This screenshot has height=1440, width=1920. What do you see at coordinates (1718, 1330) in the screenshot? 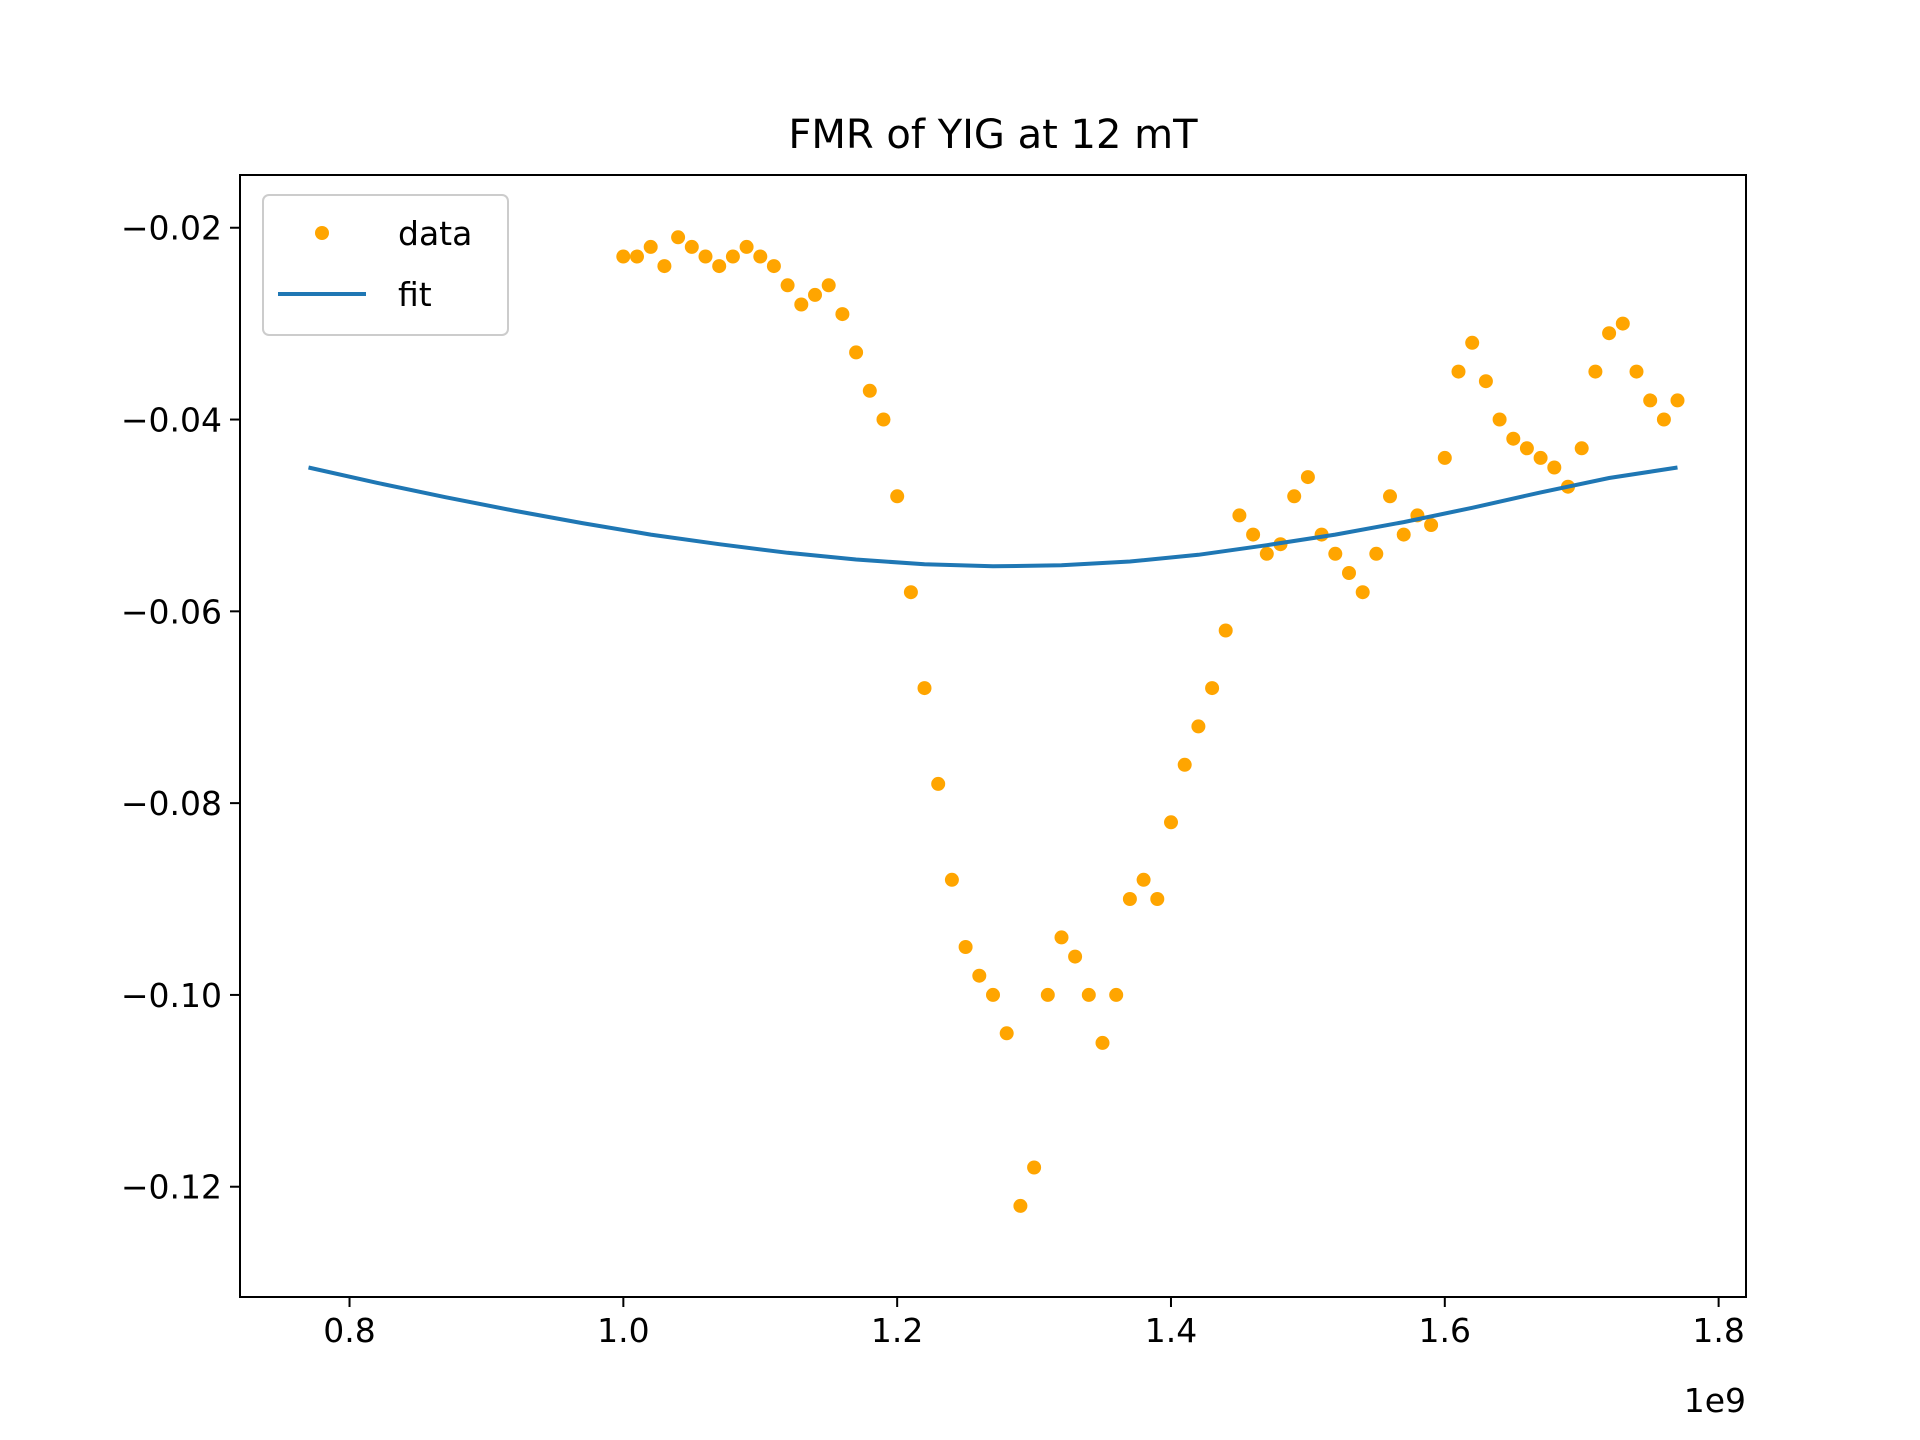
I see `x-tick-label: 1.8` at bounding box center [1718, 1330].